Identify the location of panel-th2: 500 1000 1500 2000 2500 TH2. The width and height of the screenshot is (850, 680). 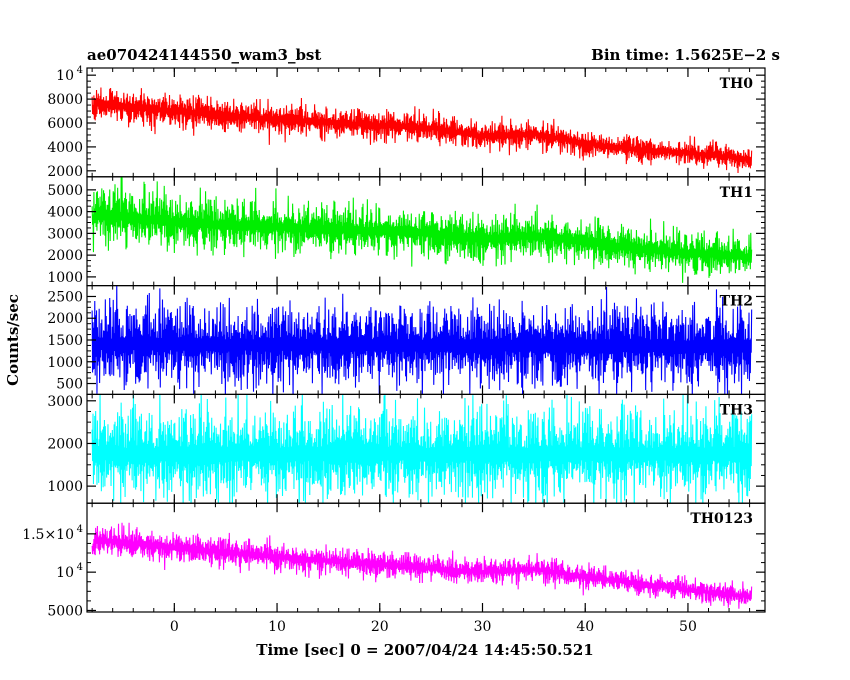
(406, 343).